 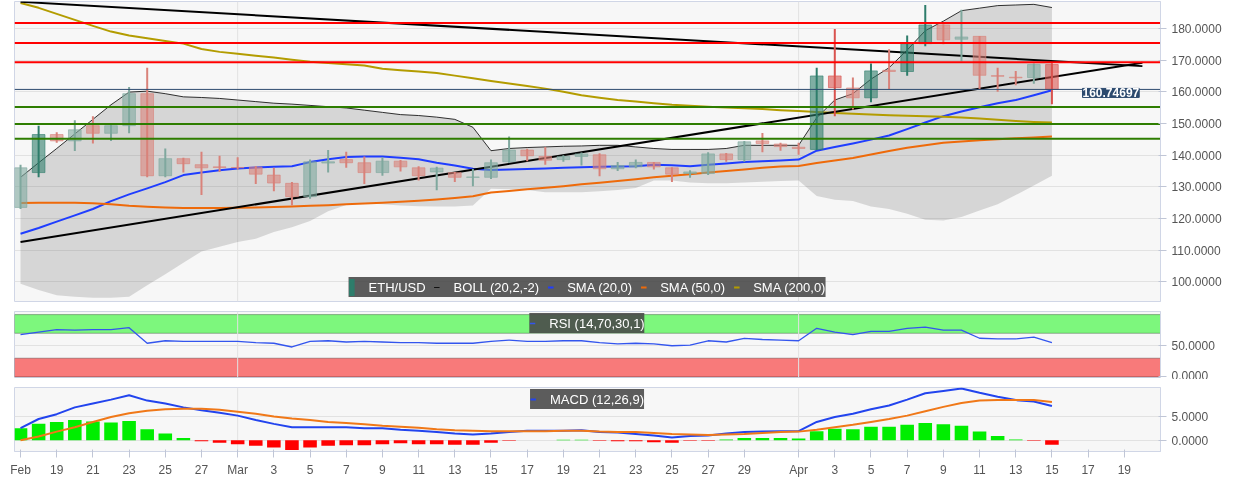 I want to click on x-tick-label: Mar, so click(x=238, y=469).